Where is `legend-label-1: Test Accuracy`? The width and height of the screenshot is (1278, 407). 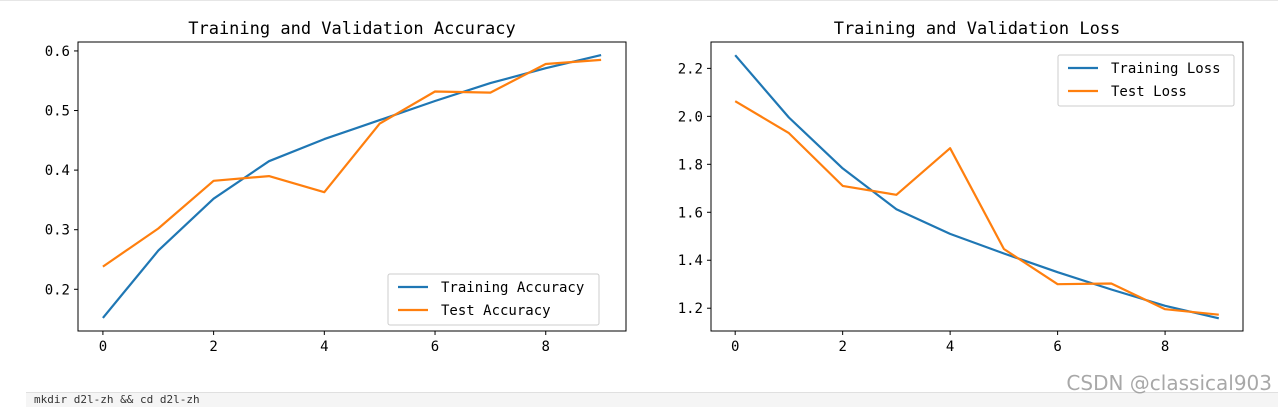
legend-label-1: Test Accuracy is located at coordinates (496, 311).